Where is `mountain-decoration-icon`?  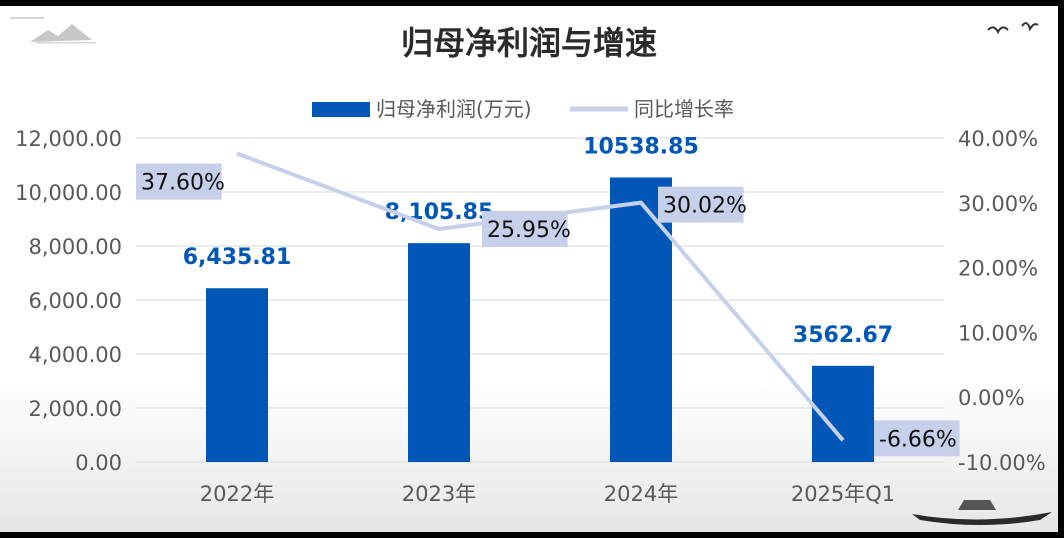
mountain-decoration-icon is located at coordinates (53, 30).